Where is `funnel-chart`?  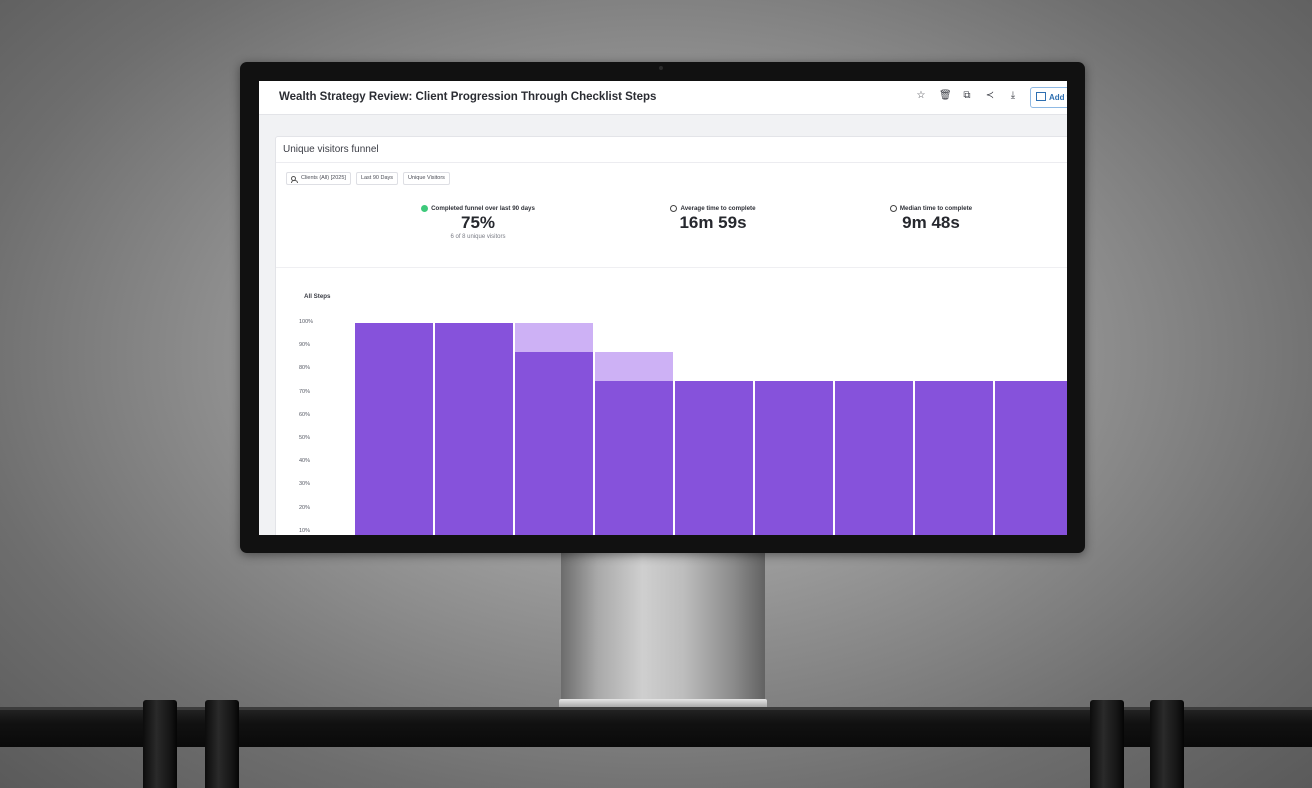 funnel-chart is located at coordinates (711, 429).